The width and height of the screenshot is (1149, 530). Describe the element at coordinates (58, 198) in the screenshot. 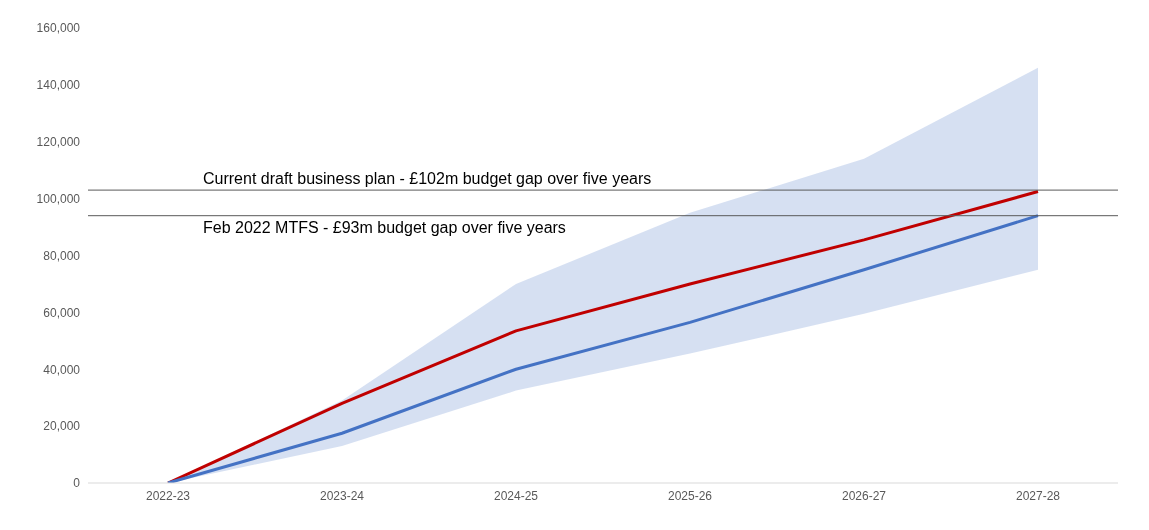

I see `y-tick-label: 100,000` at that location.